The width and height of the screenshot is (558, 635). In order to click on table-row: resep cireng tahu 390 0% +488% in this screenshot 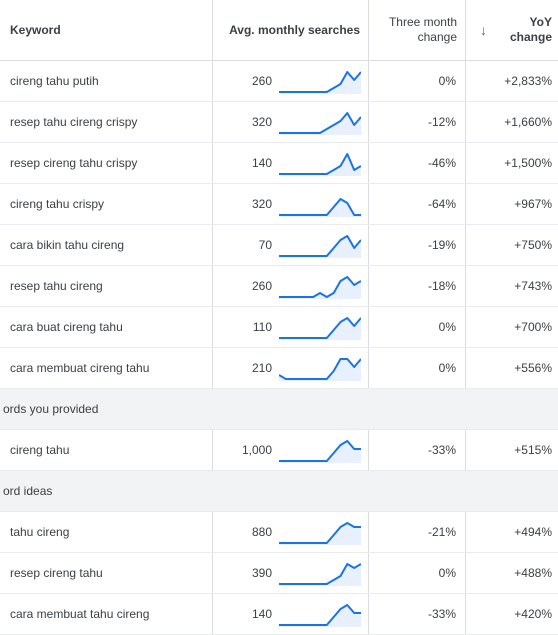, I will do `click(279, 573)`.